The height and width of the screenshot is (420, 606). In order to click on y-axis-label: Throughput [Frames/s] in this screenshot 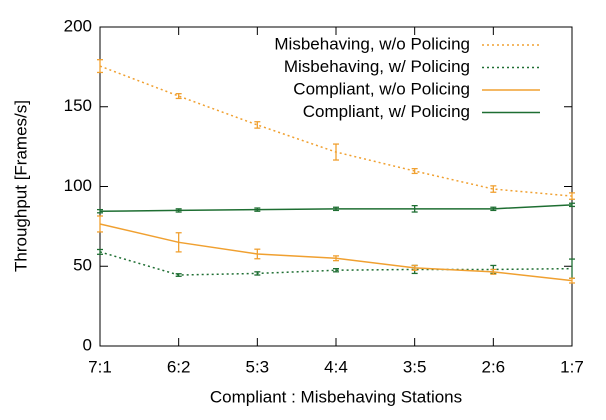, I will do `click(20, 186)`.